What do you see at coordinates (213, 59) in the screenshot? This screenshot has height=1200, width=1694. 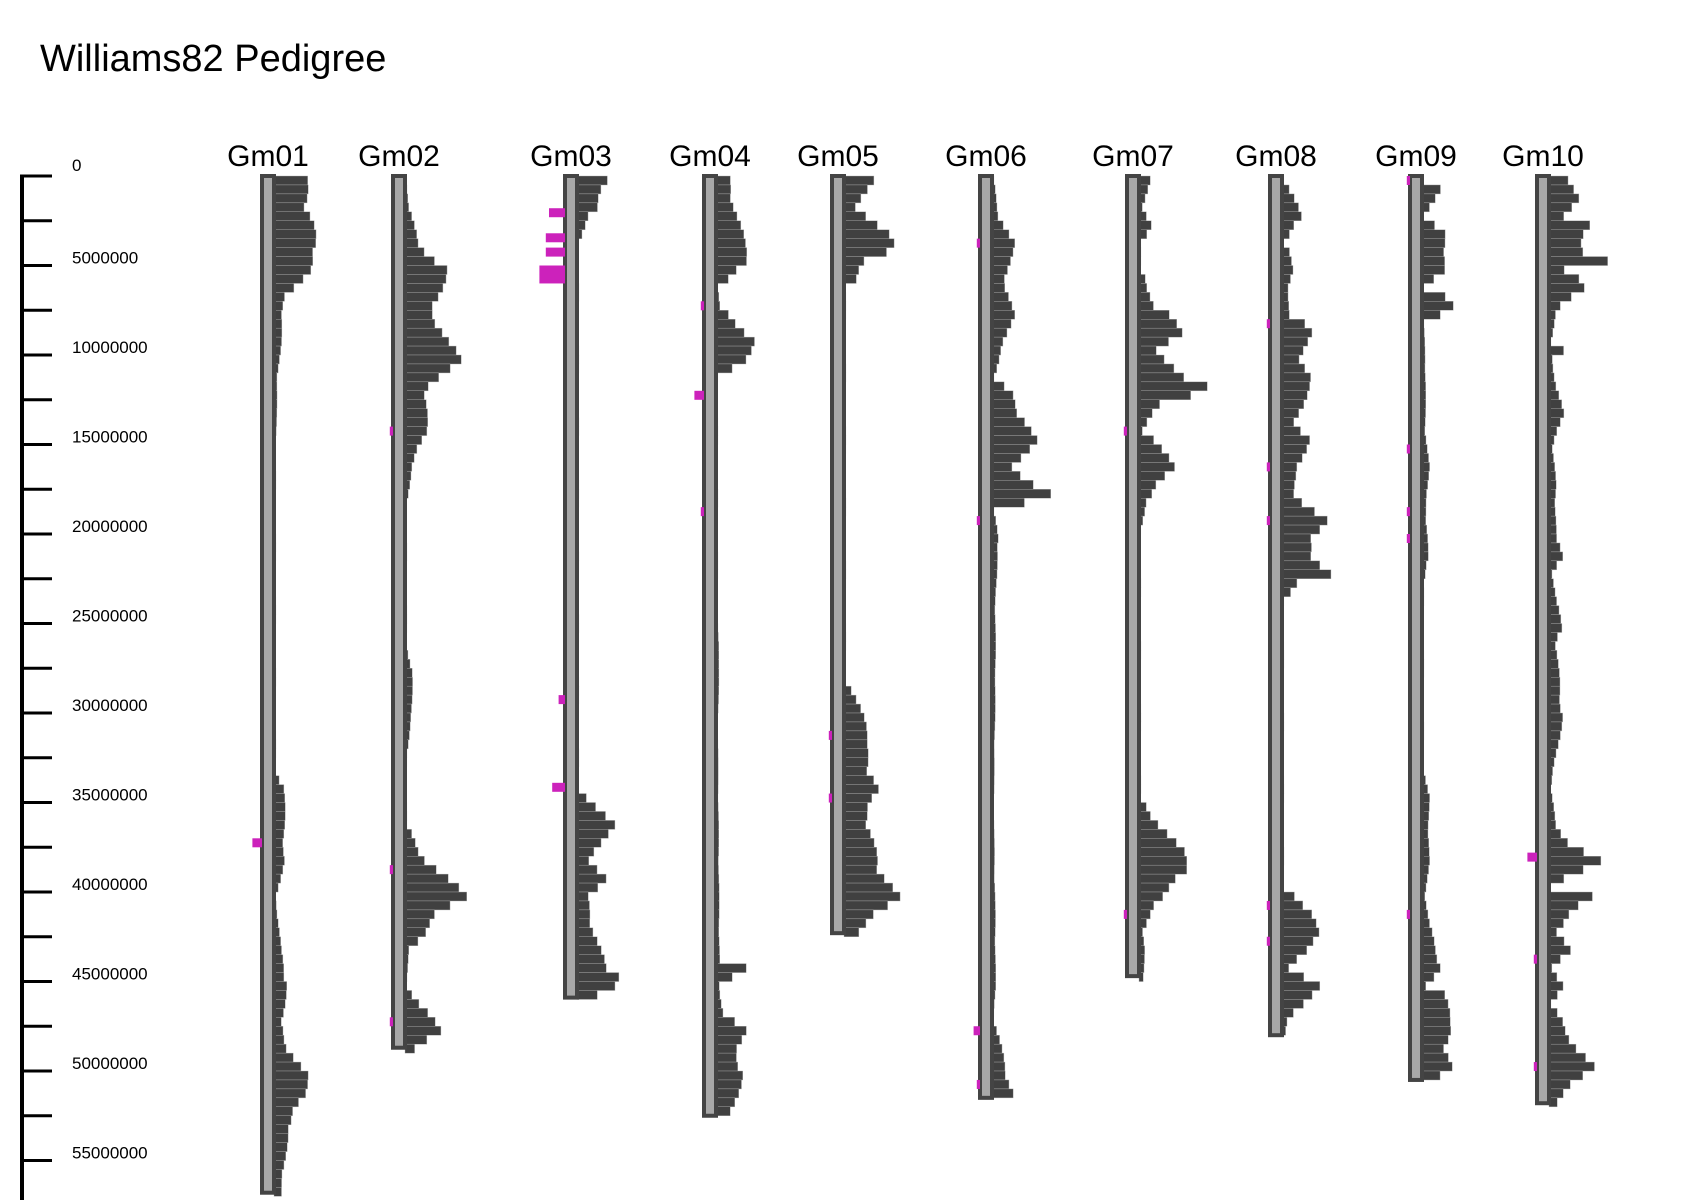 I see `chart-title: Williams82 Pedigree` at bounding box center [213, 59].